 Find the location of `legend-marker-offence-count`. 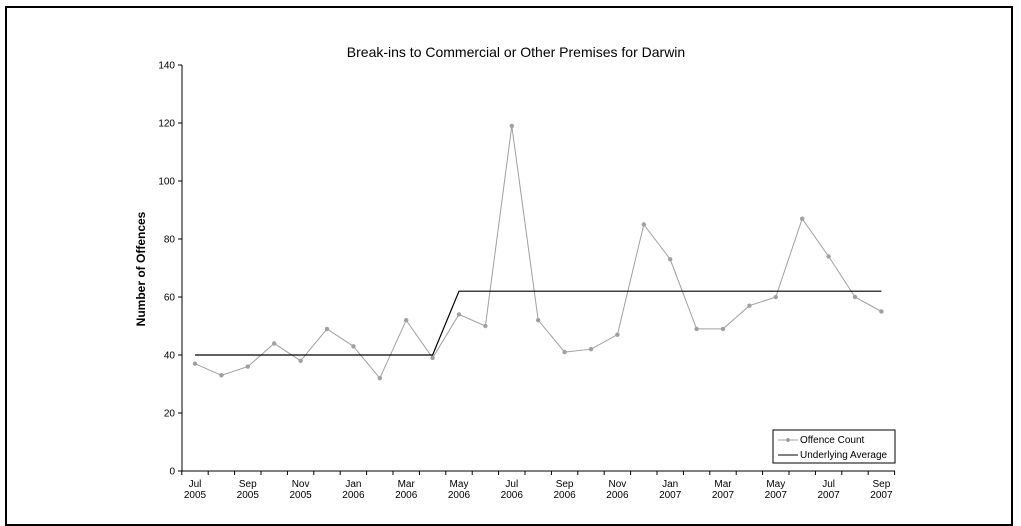

legend-marker-offence-count is located at coordinates (788, 440).